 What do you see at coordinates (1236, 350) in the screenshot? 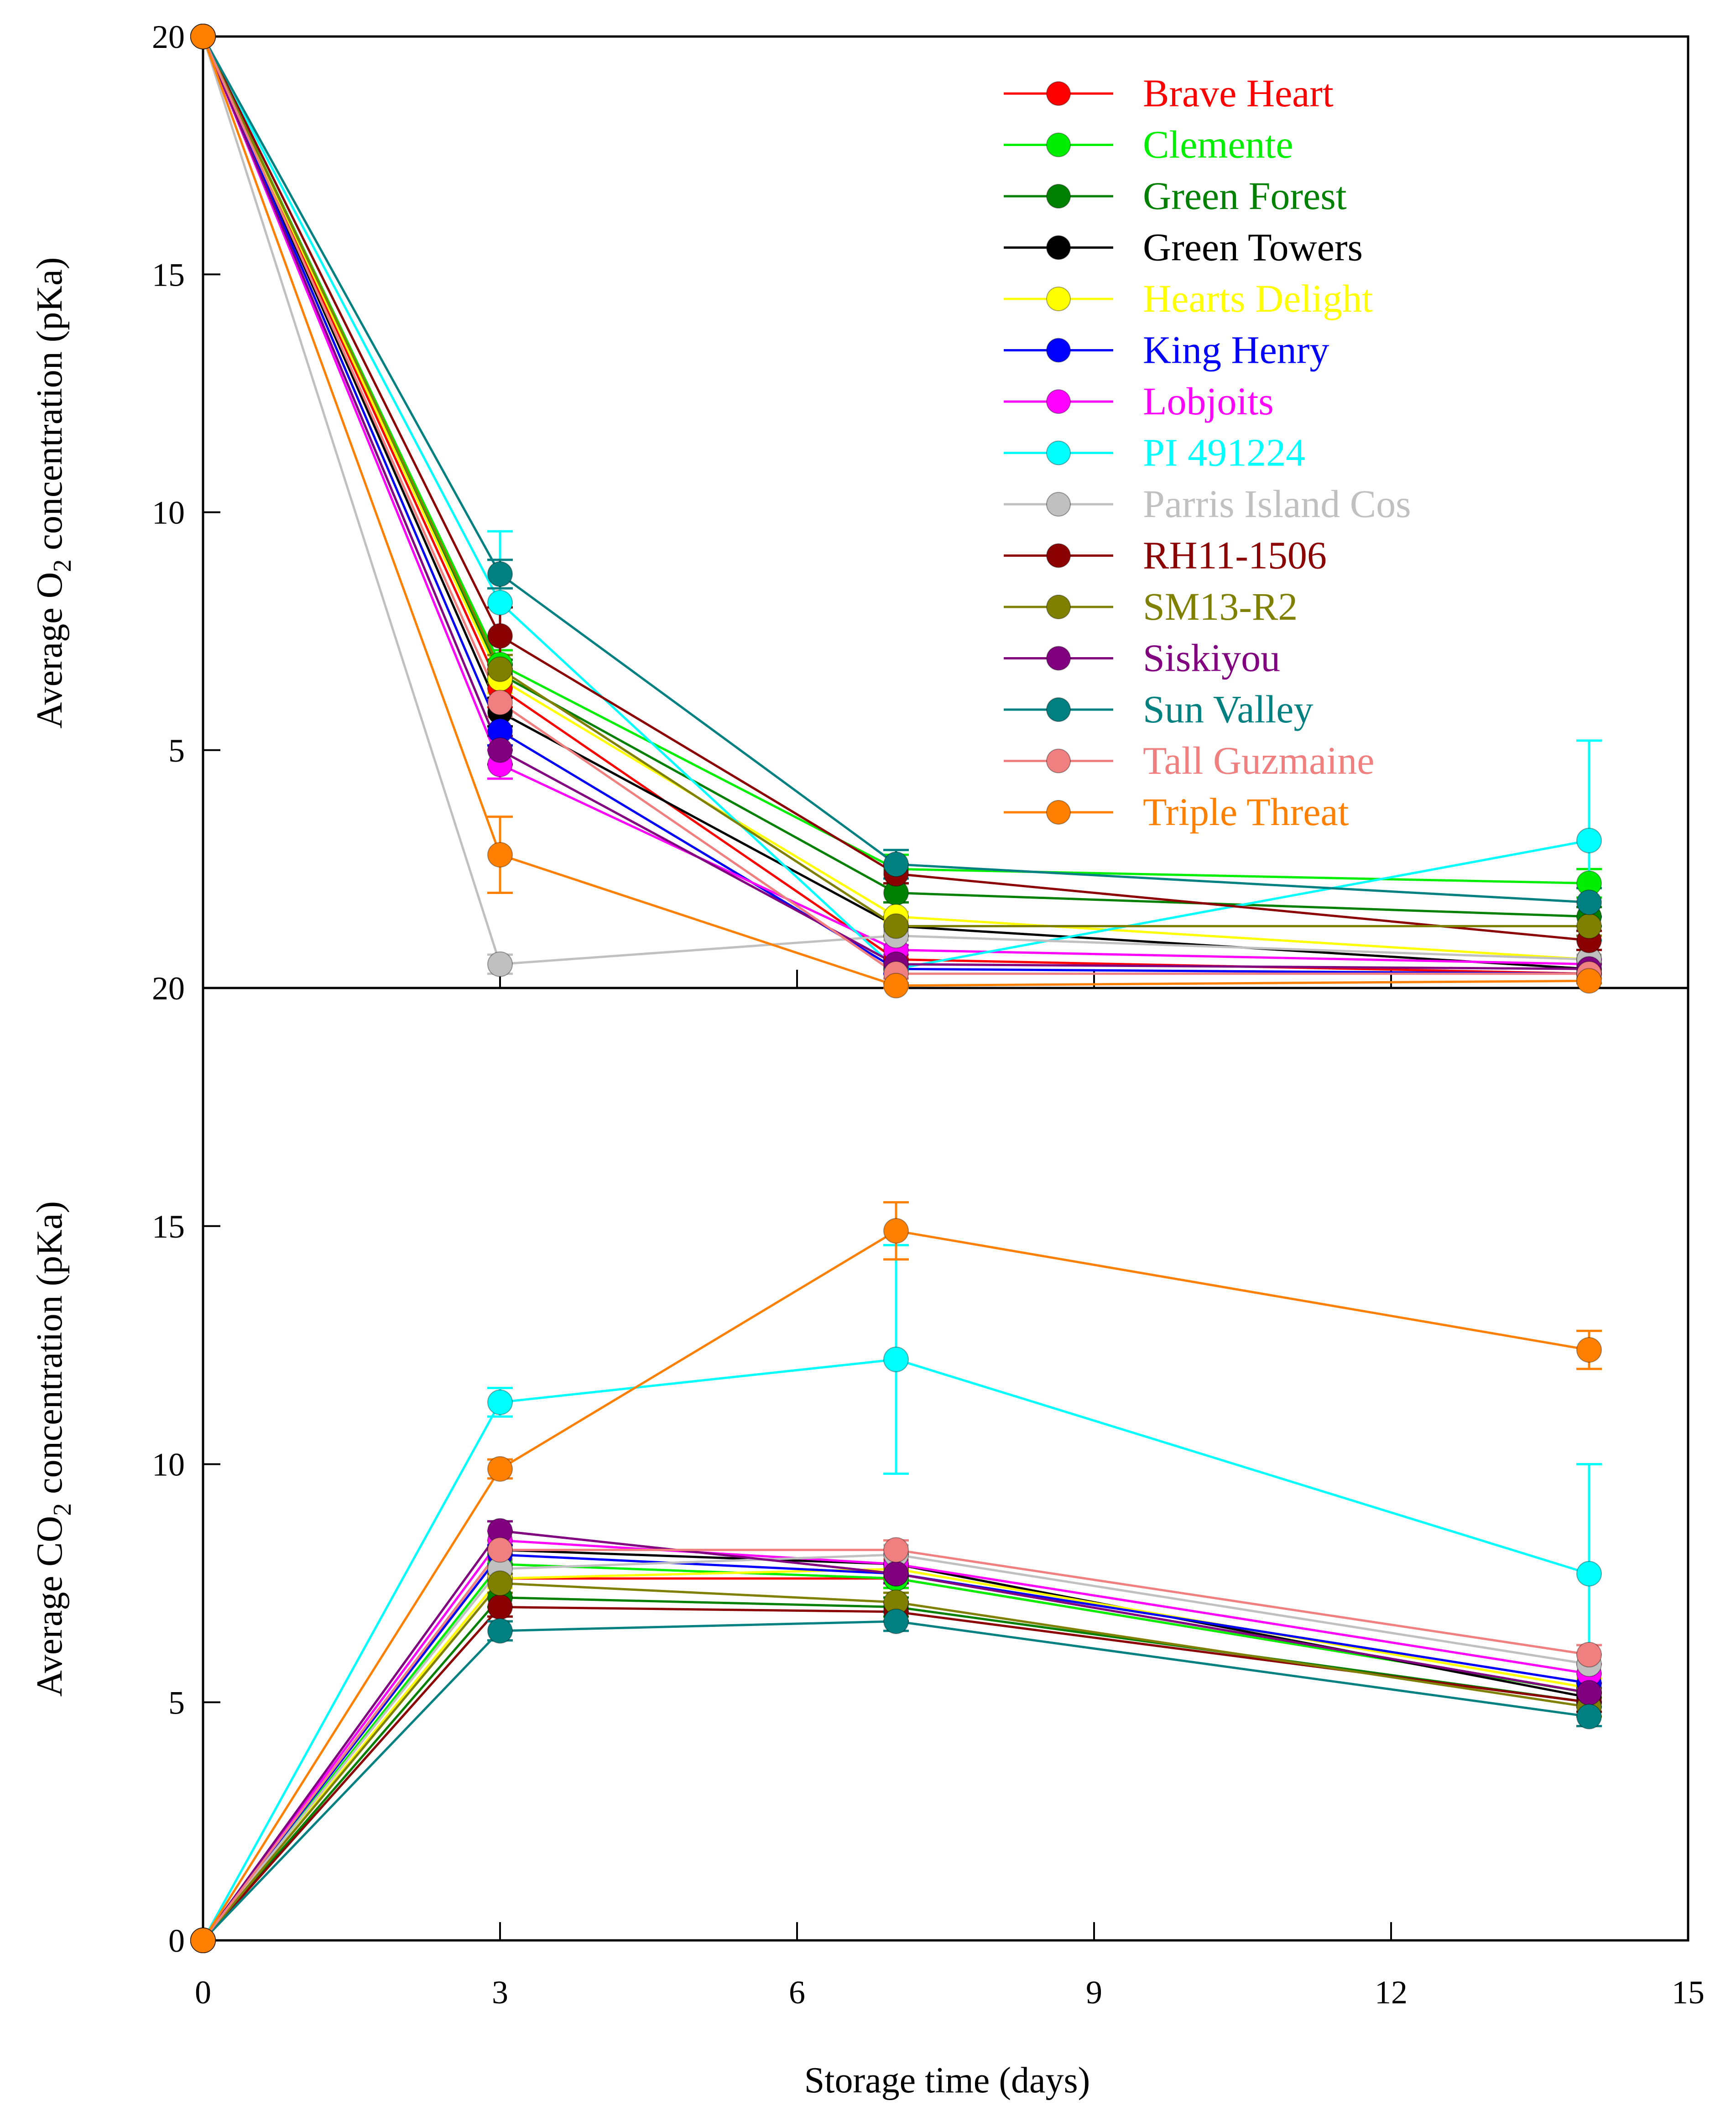
I see `legend-label: King Henry` at bounding box center [1236, 350].